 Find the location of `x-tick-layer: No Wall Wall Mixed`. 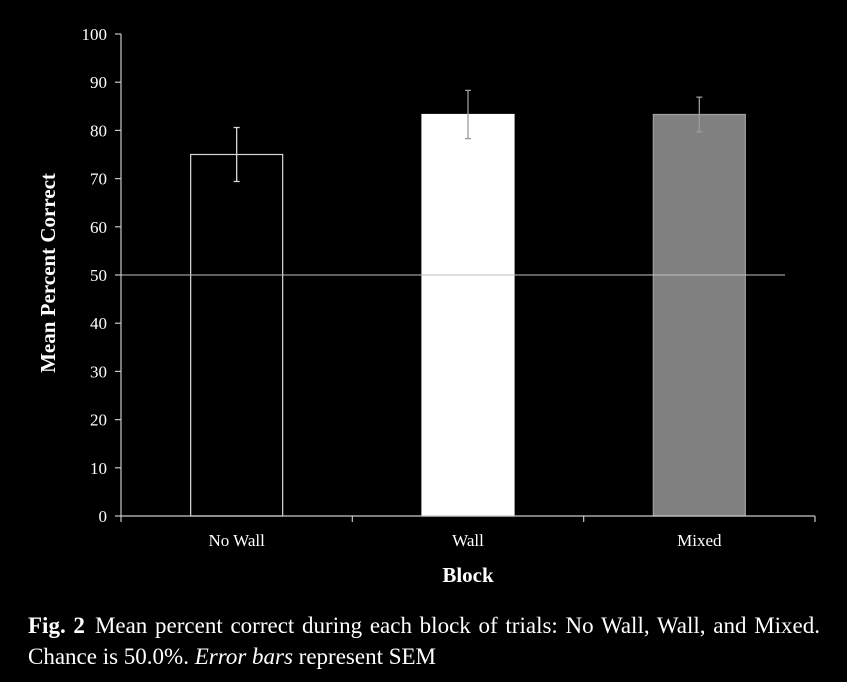

x-tick-layer: No Wall Wall Mixed is located at coordinates (465, 540).